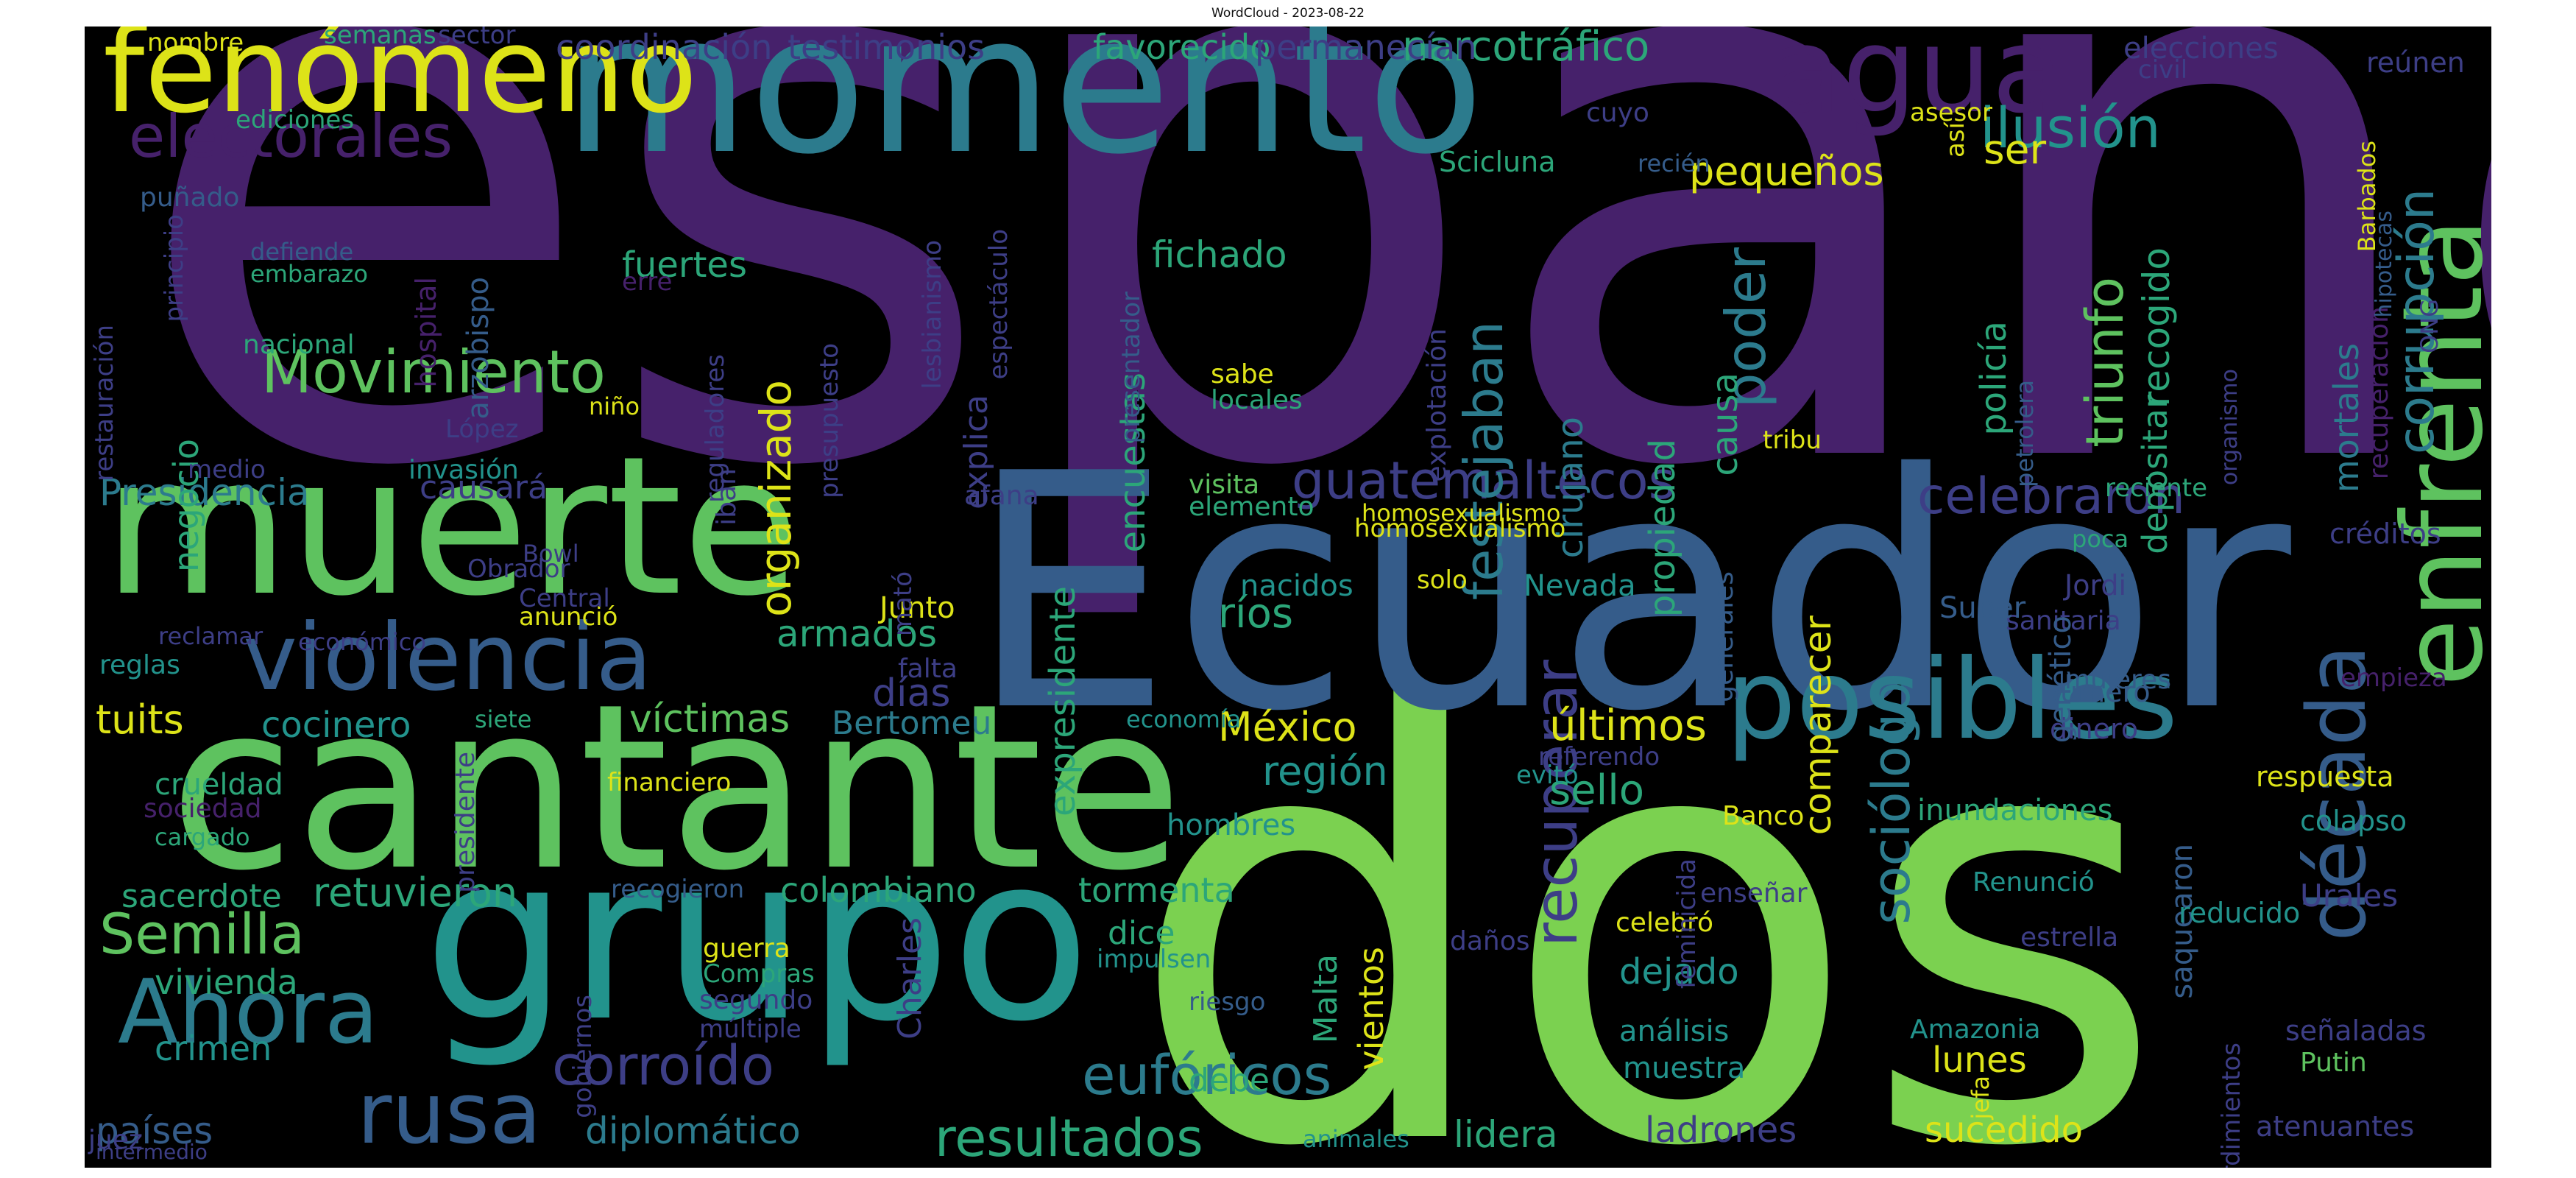 The image size is (2576, 1178). I want to click on word-144: nombre, so click(195, 42).